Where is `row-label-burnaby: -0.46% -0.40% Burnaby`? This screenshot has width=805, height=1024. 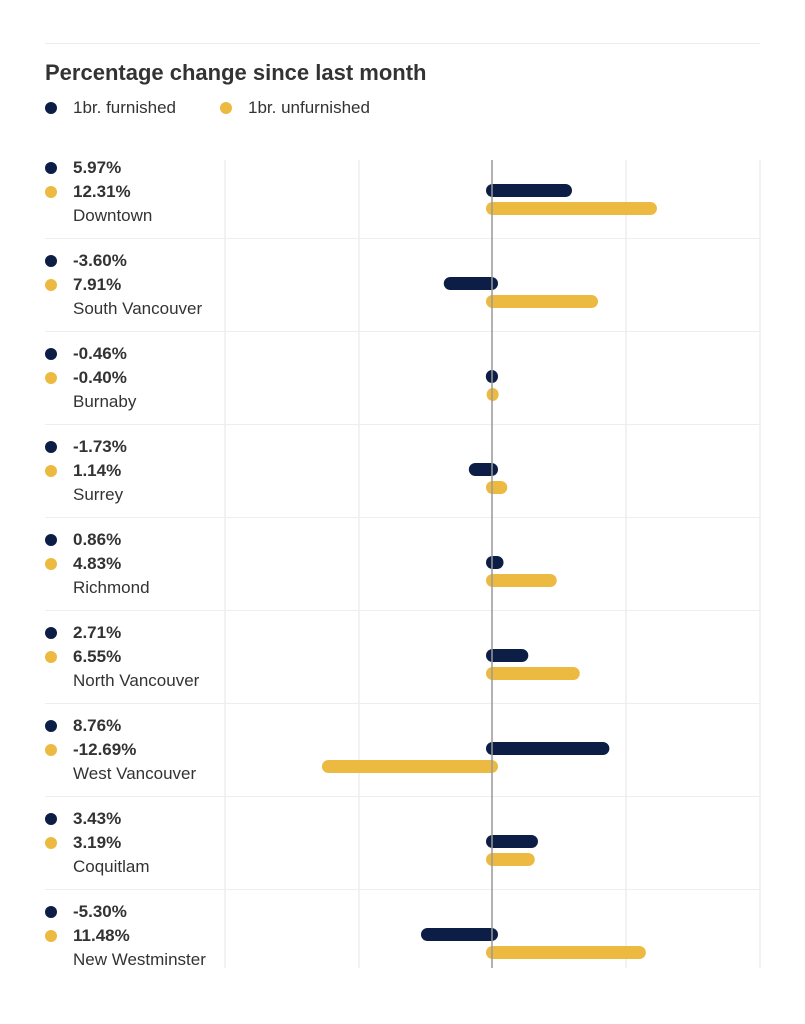
row-label-burnaby: -0.46% -0.40% Burnaby is located at coordinates (135, 378).